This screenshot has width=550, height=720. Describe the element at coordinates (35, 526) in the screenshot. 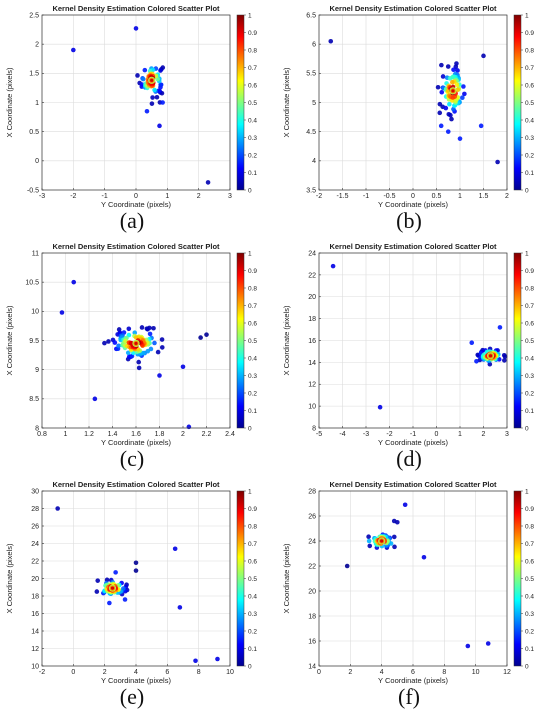

I see `y-tick-label: 26` at that location.